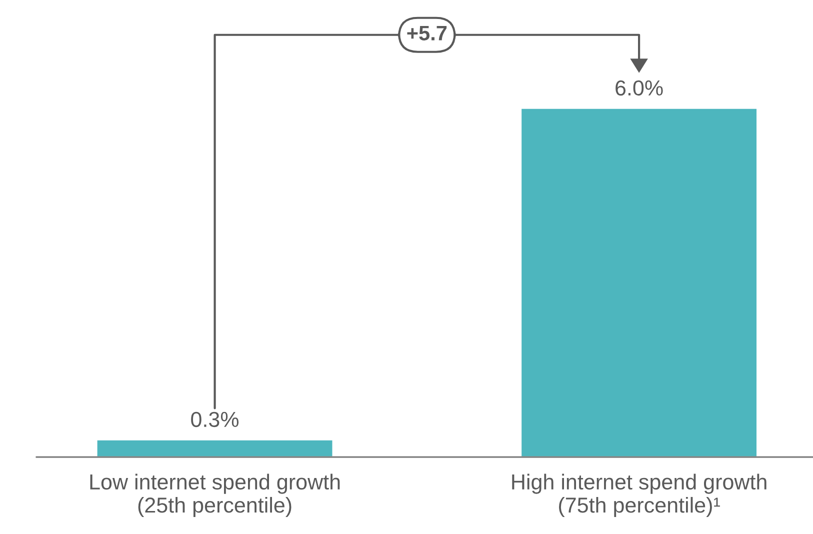 This screenshot has height=534, width=813. I want to click on x-tick-label: High internet spend growth (75th percentile)¹, so click(639, 496).